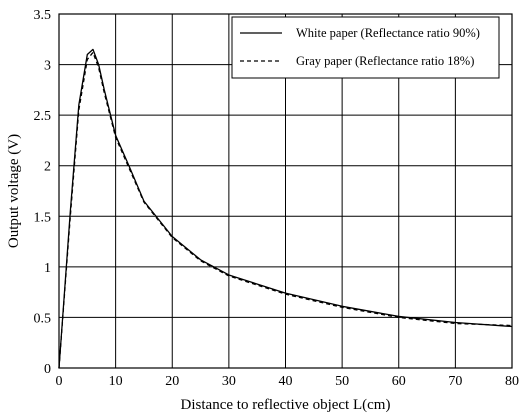 The height and width of the screenshot is (414, 525). What do you see at coordinates (47, 167) in the screenshot?
I see `y-tick-label-4: 2` at bounding box center [47, 167].